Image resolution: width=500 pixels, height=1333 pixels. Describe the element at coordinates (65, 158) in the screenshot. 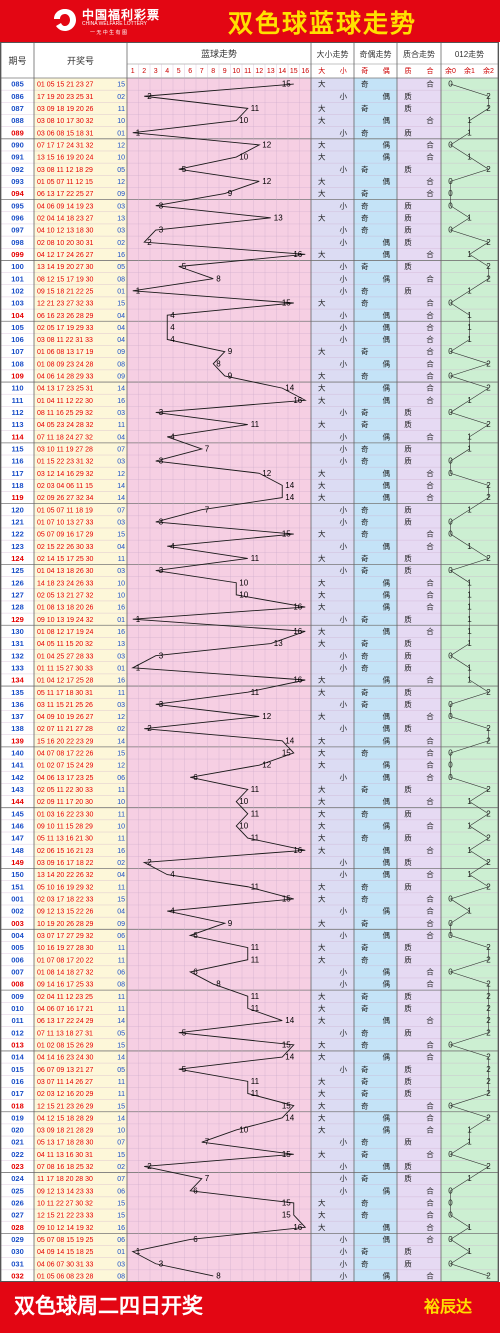

I see `red-balls: 13 15 16 19 20 24` at that location.